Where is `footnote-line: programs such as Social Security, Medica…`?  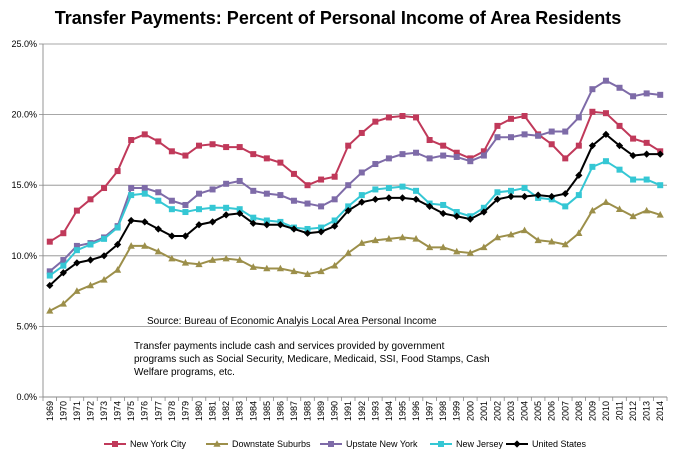
footnote-line: programs such as Social Security, Medica… is located at coordinates (312, 359).